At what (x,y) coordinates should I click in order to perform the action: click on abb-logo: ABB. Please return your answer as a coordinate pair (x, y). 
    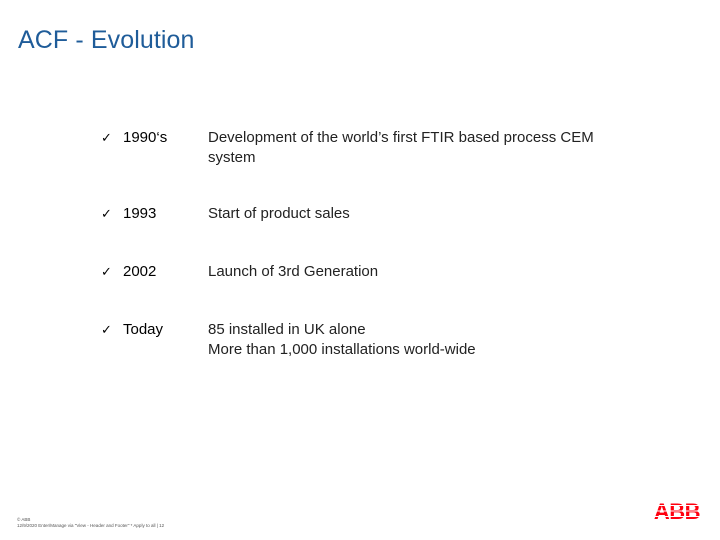
    Looking at the image, I should click on (677, 511).